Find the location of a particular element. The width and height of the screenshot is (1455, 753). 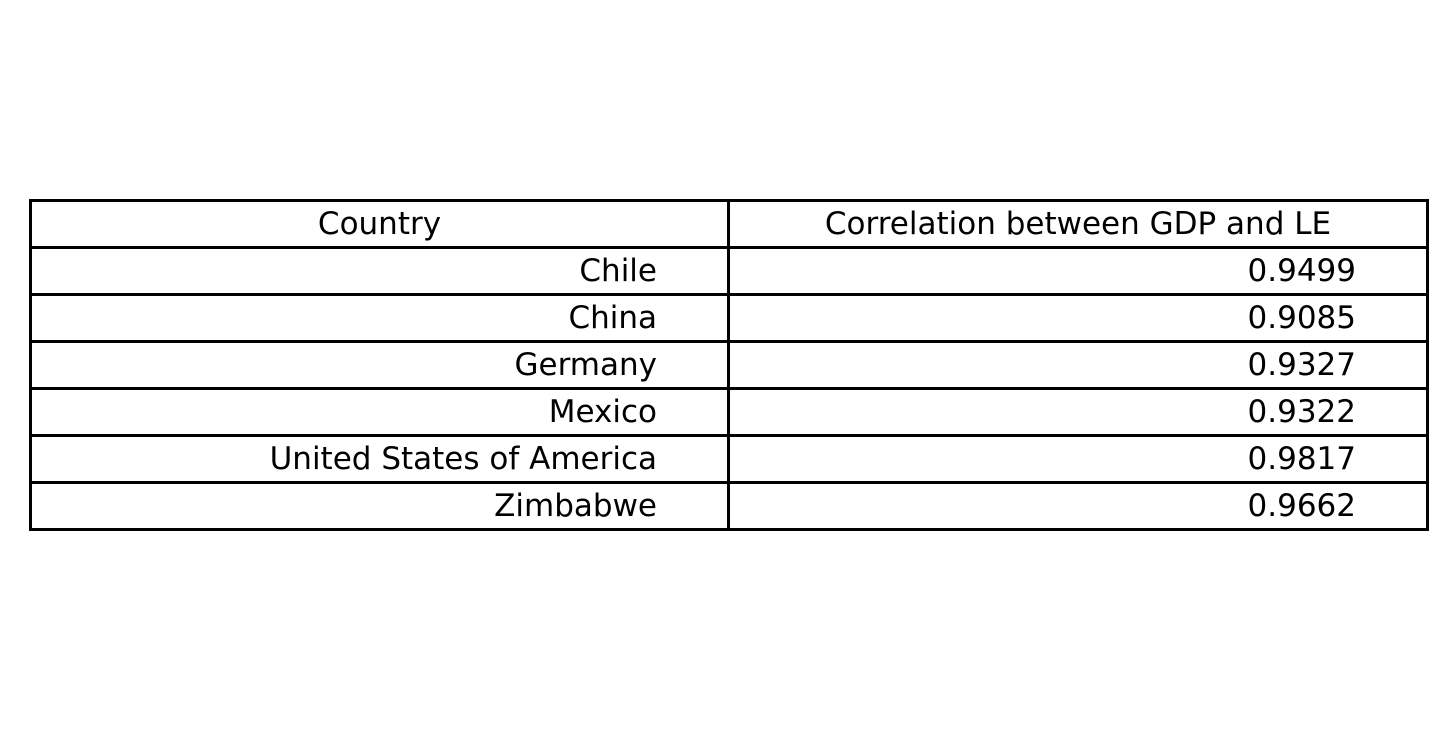

table-row: China 0.9085 is located at coordinates (729, 318).